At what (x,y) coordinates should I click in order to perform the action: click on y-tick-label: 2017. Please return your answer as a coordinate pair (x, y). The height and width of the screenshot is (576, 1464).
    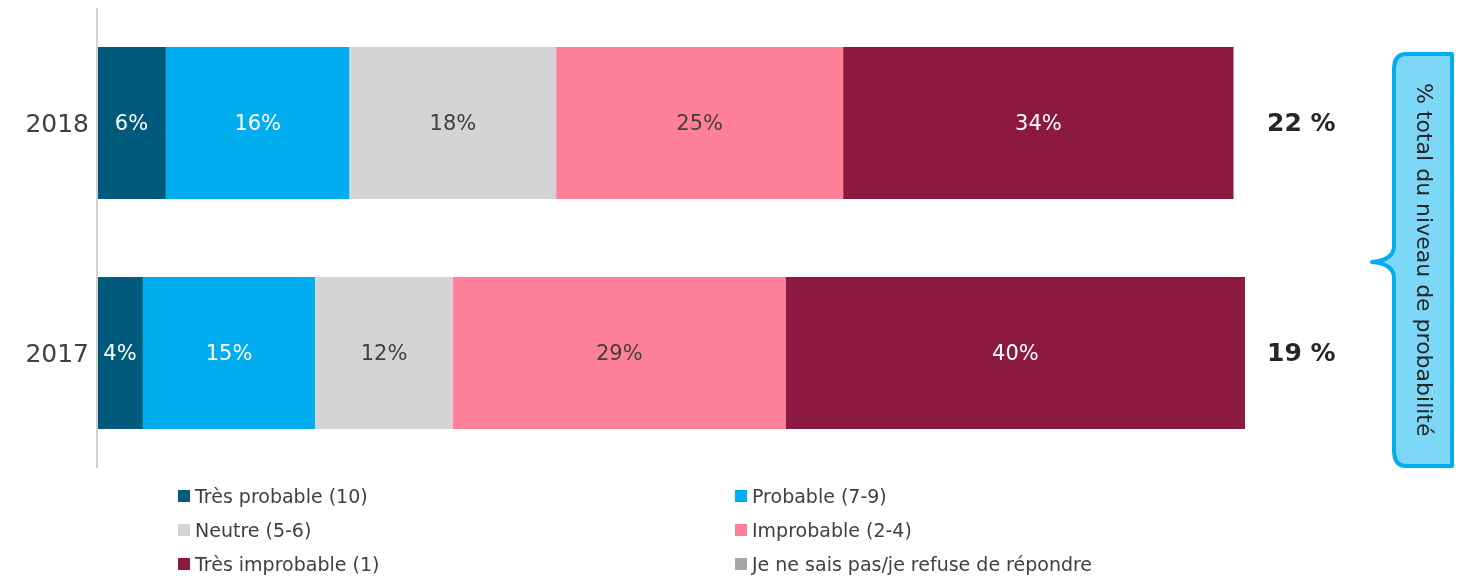
    Looking at the image, I should click on (57, 353).